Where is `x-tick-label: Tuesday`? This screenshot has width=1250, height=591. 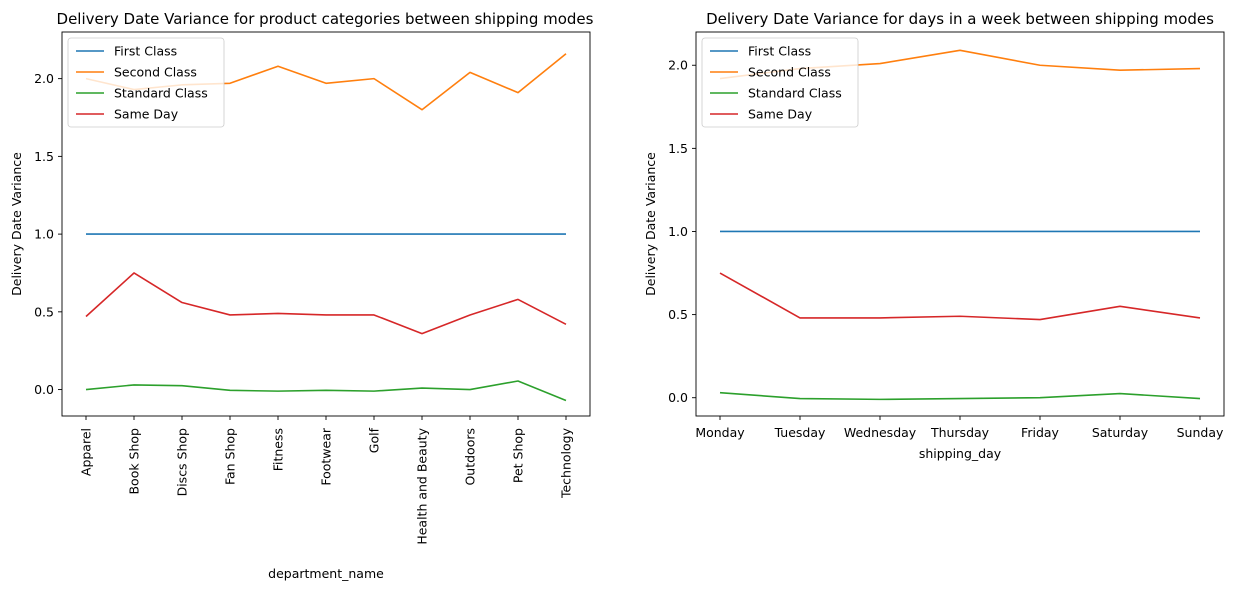
x-tick-label: Tuesday is located at coordinates (800, 432).